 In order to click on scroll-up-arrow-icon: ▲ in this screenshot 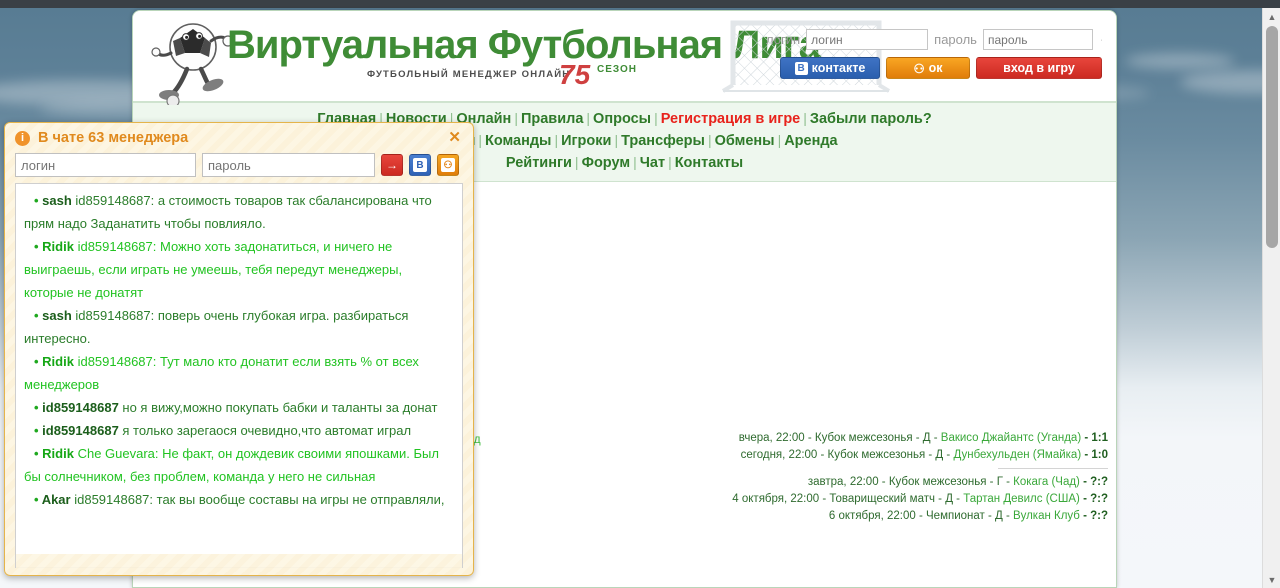, I will do `click(1272, 16)`.